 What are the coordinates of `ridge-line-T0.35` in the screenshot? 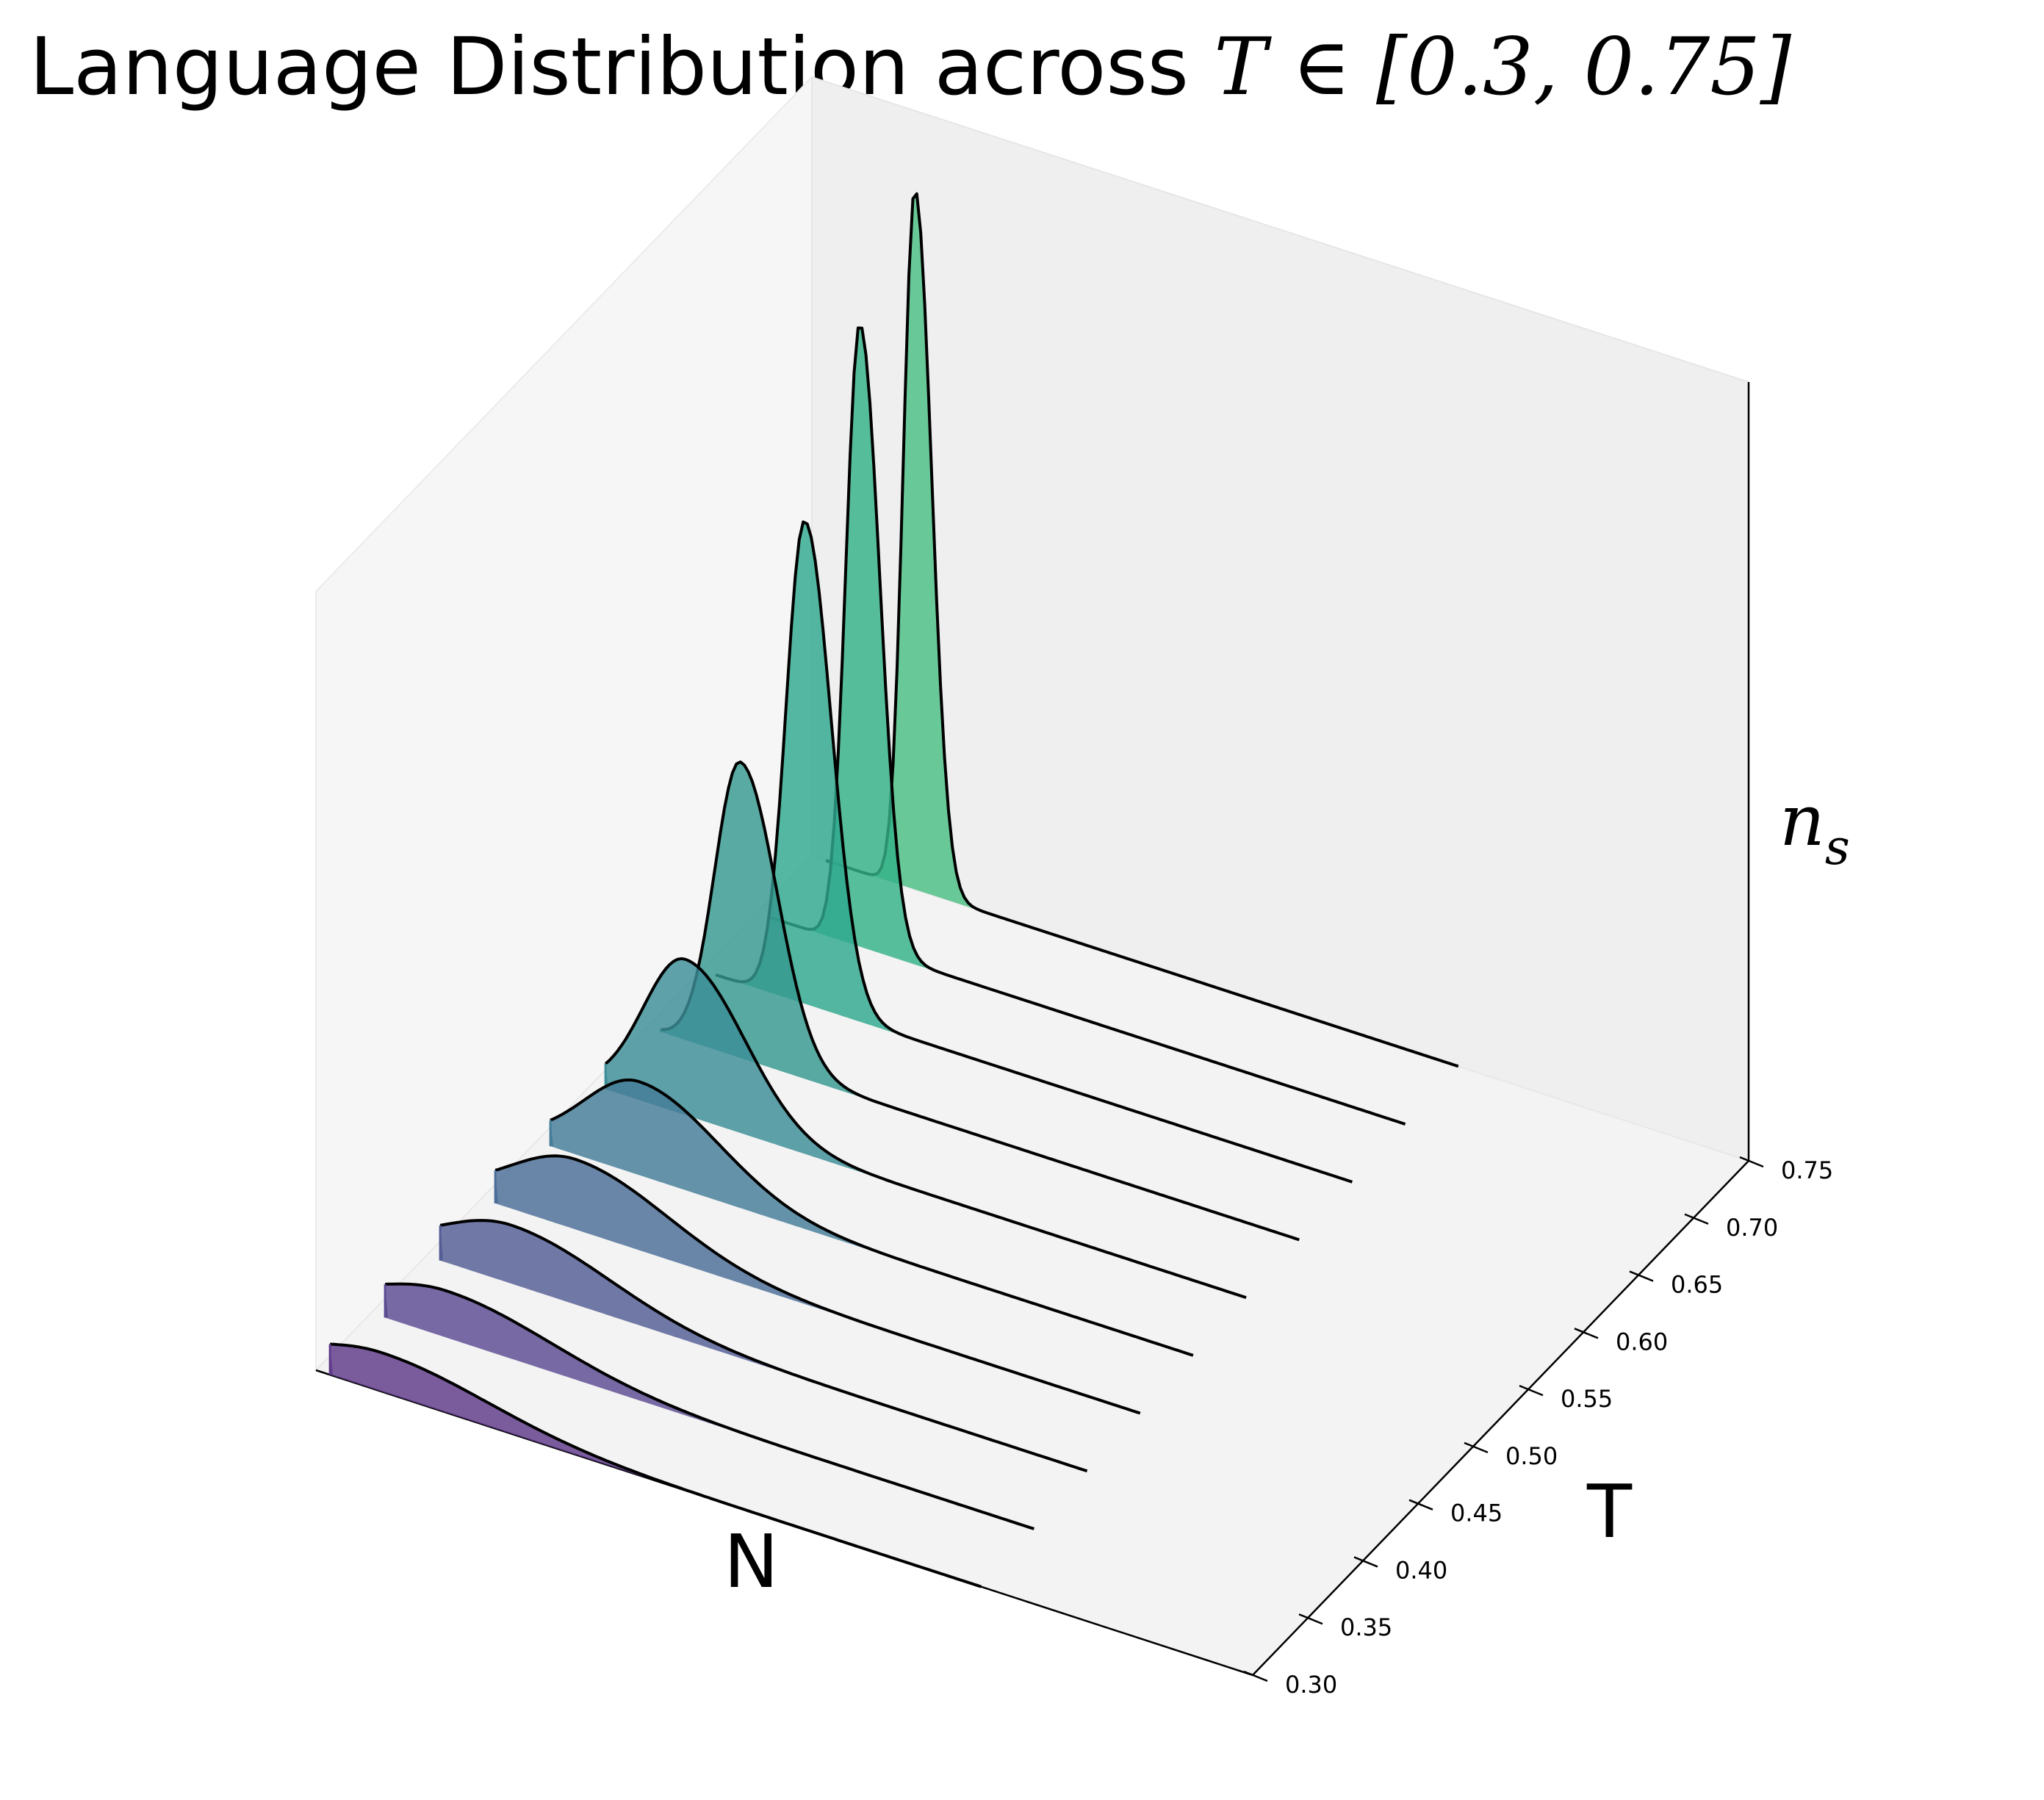 It's located at (709, 1406).